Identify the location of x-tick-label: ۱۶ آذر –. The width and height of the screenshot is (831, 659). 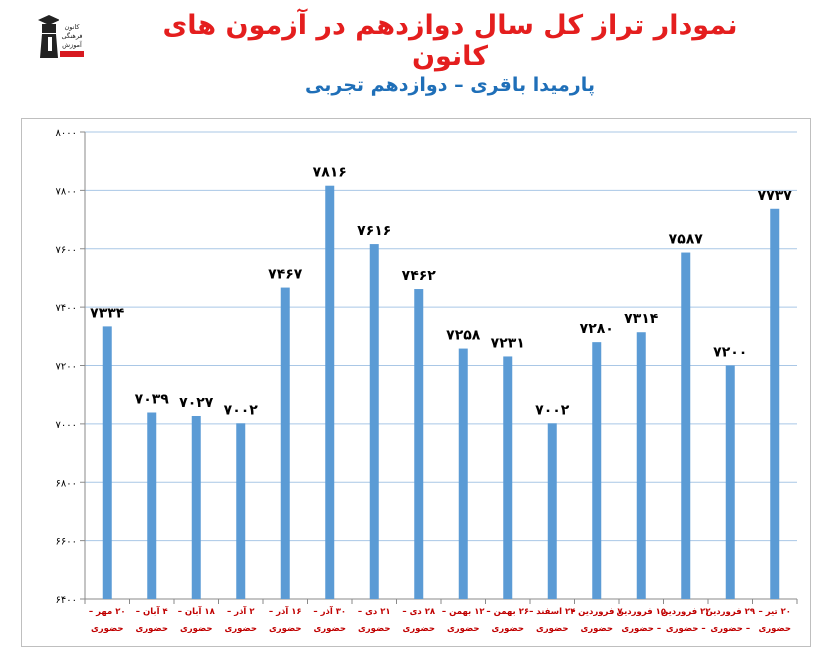
(285, 611).